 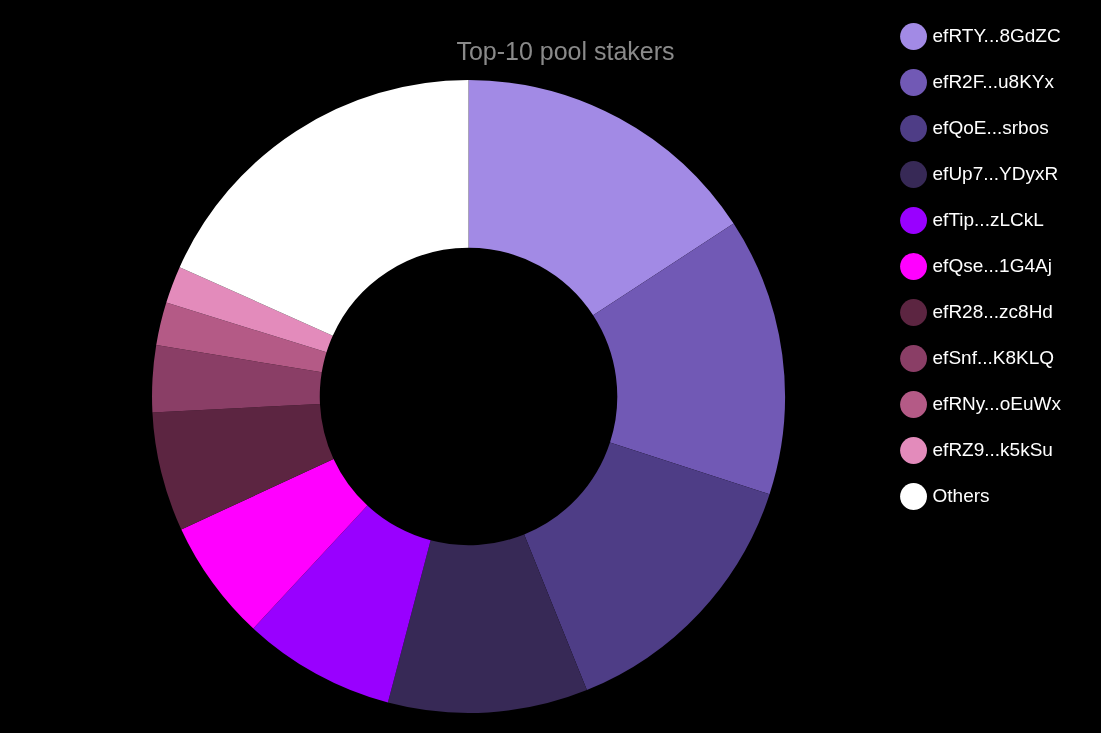 What do you see at coordinates (992, 449) in the screenshot?
I see `legend-label: efRZ9...k5kSu` at bounding box center [992, 449].